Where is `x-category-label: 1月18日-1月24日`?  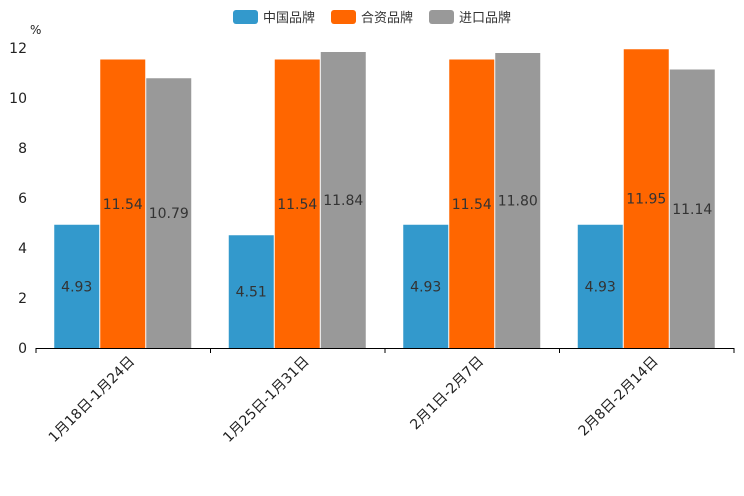 x-category-label: 1月18日-1月24日 is located at coordinates (92, 400).